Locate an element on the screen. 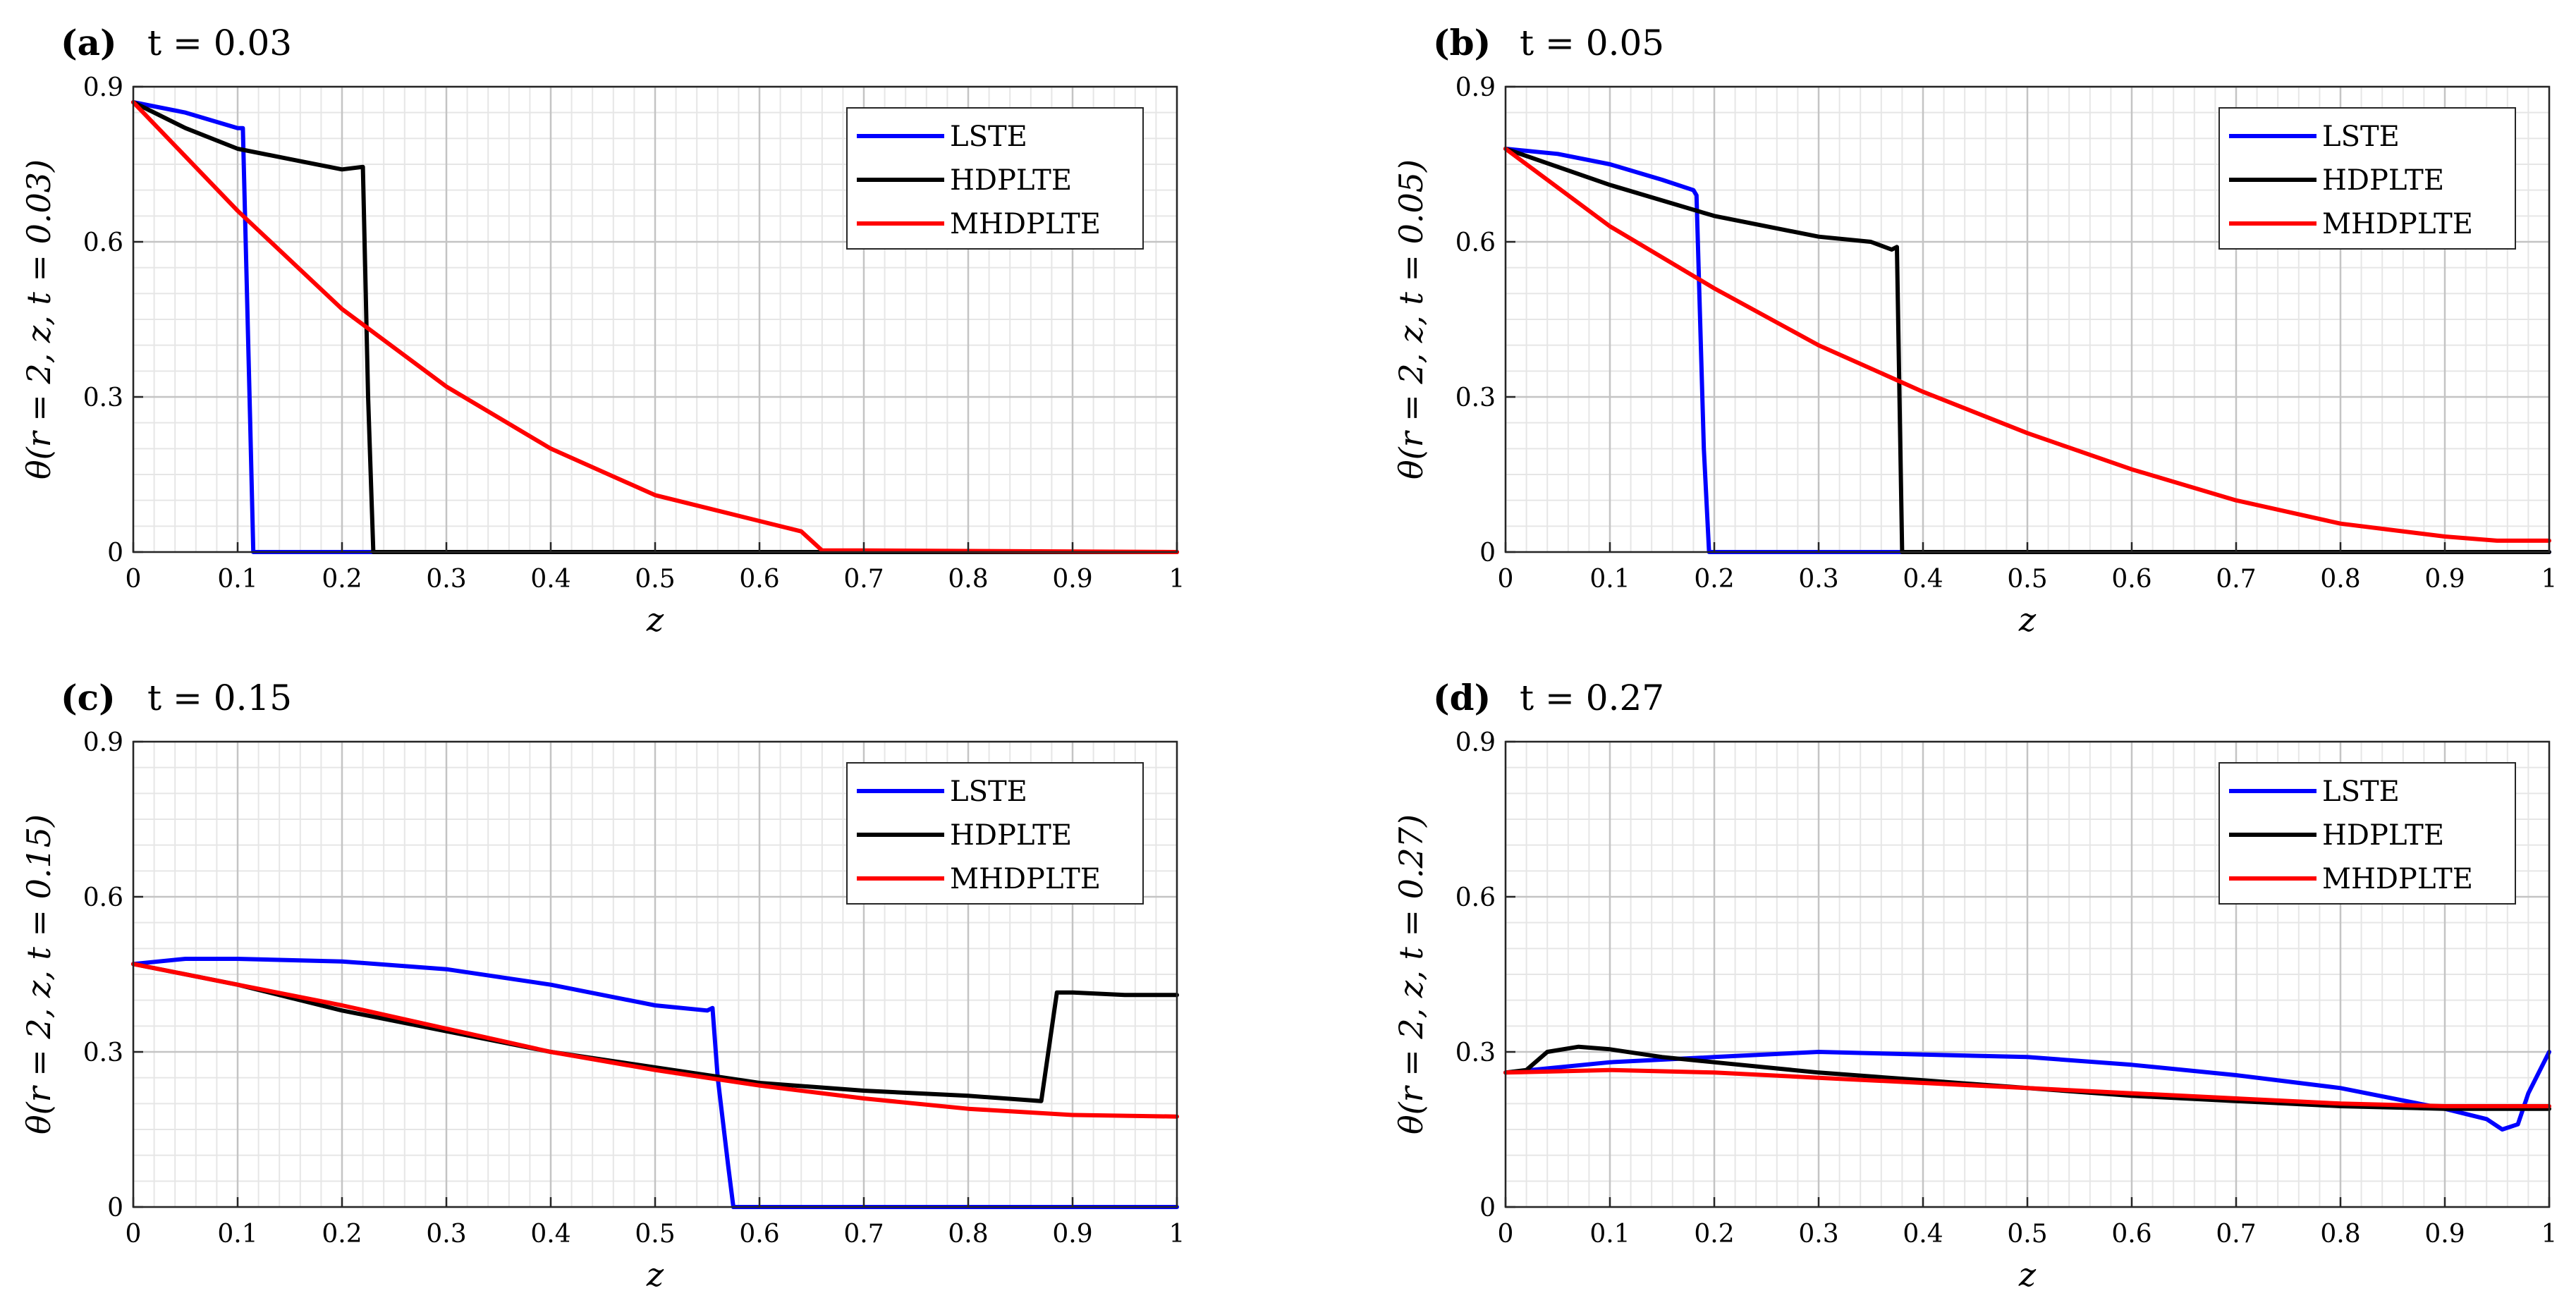 Image resolution: width=2576 pixels, height=1305 pixels. panel-tag: (c) is located at coordinates (88, 697).